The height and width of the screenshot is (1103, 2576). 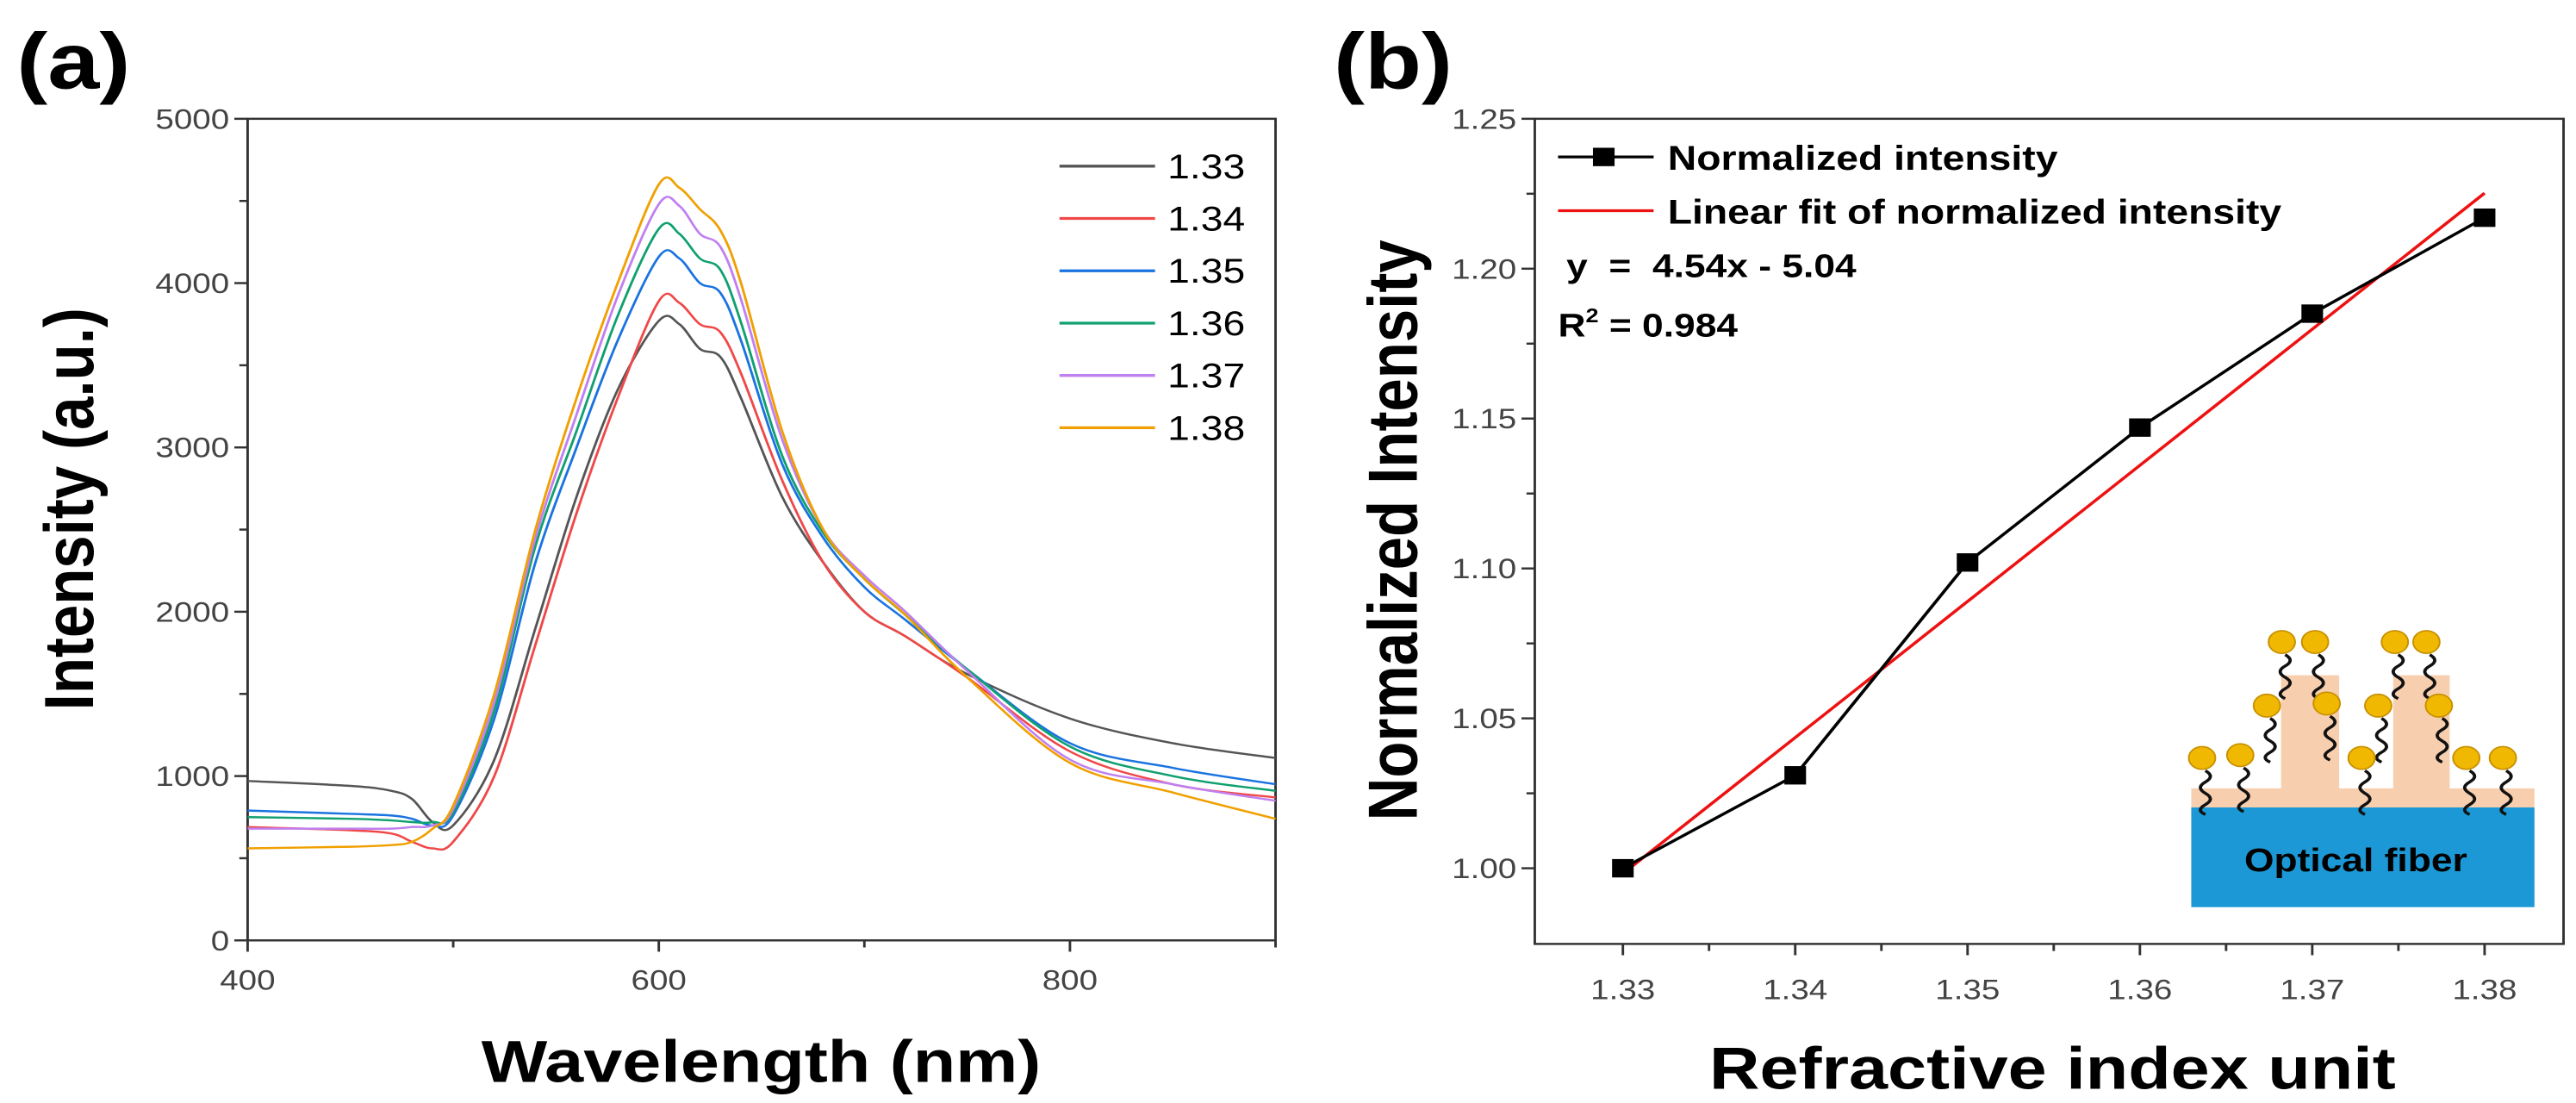 I want to click on x-tick-label: 1.33, so click(x=1623, y=990).